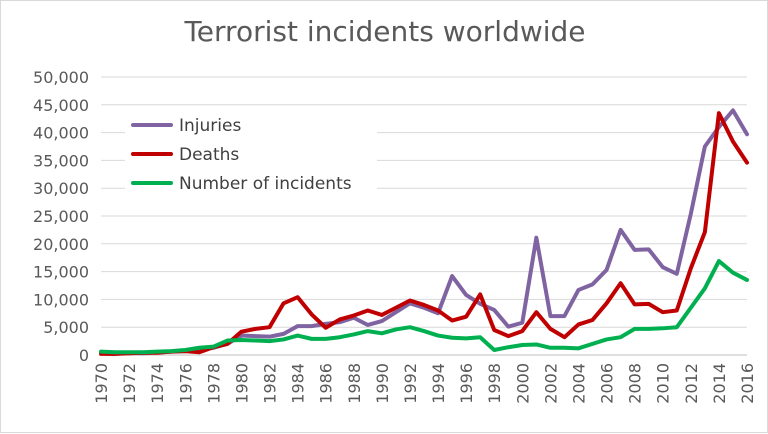 The image size is (768, 434). I want to click on x-tick-label: 1976, so click(185, 383).